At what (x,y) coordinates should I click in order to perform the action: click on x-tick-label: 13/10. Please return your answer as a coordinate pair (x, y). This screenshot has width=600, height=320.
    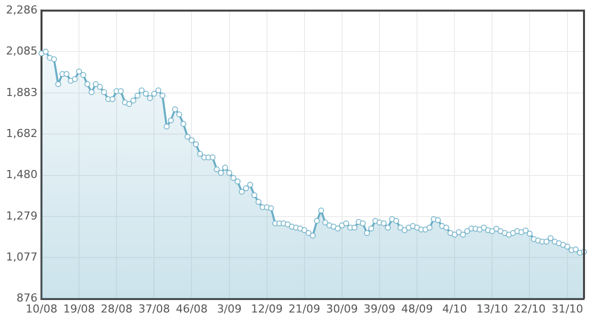
    Looking at the image, I should click on (492, 309).